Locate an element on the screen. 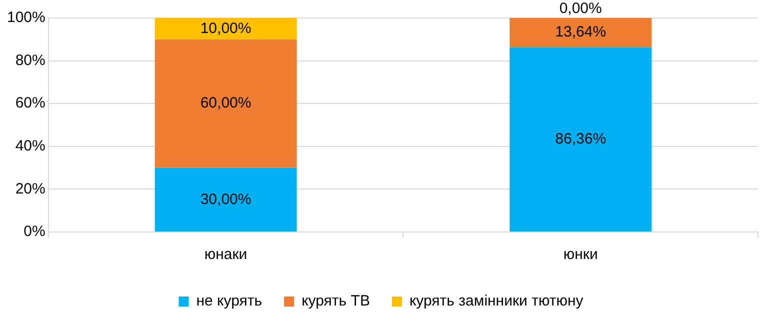 This screenshot has width=770, height=321. y-tick-label: 80% is located at coordinates (30, 60).